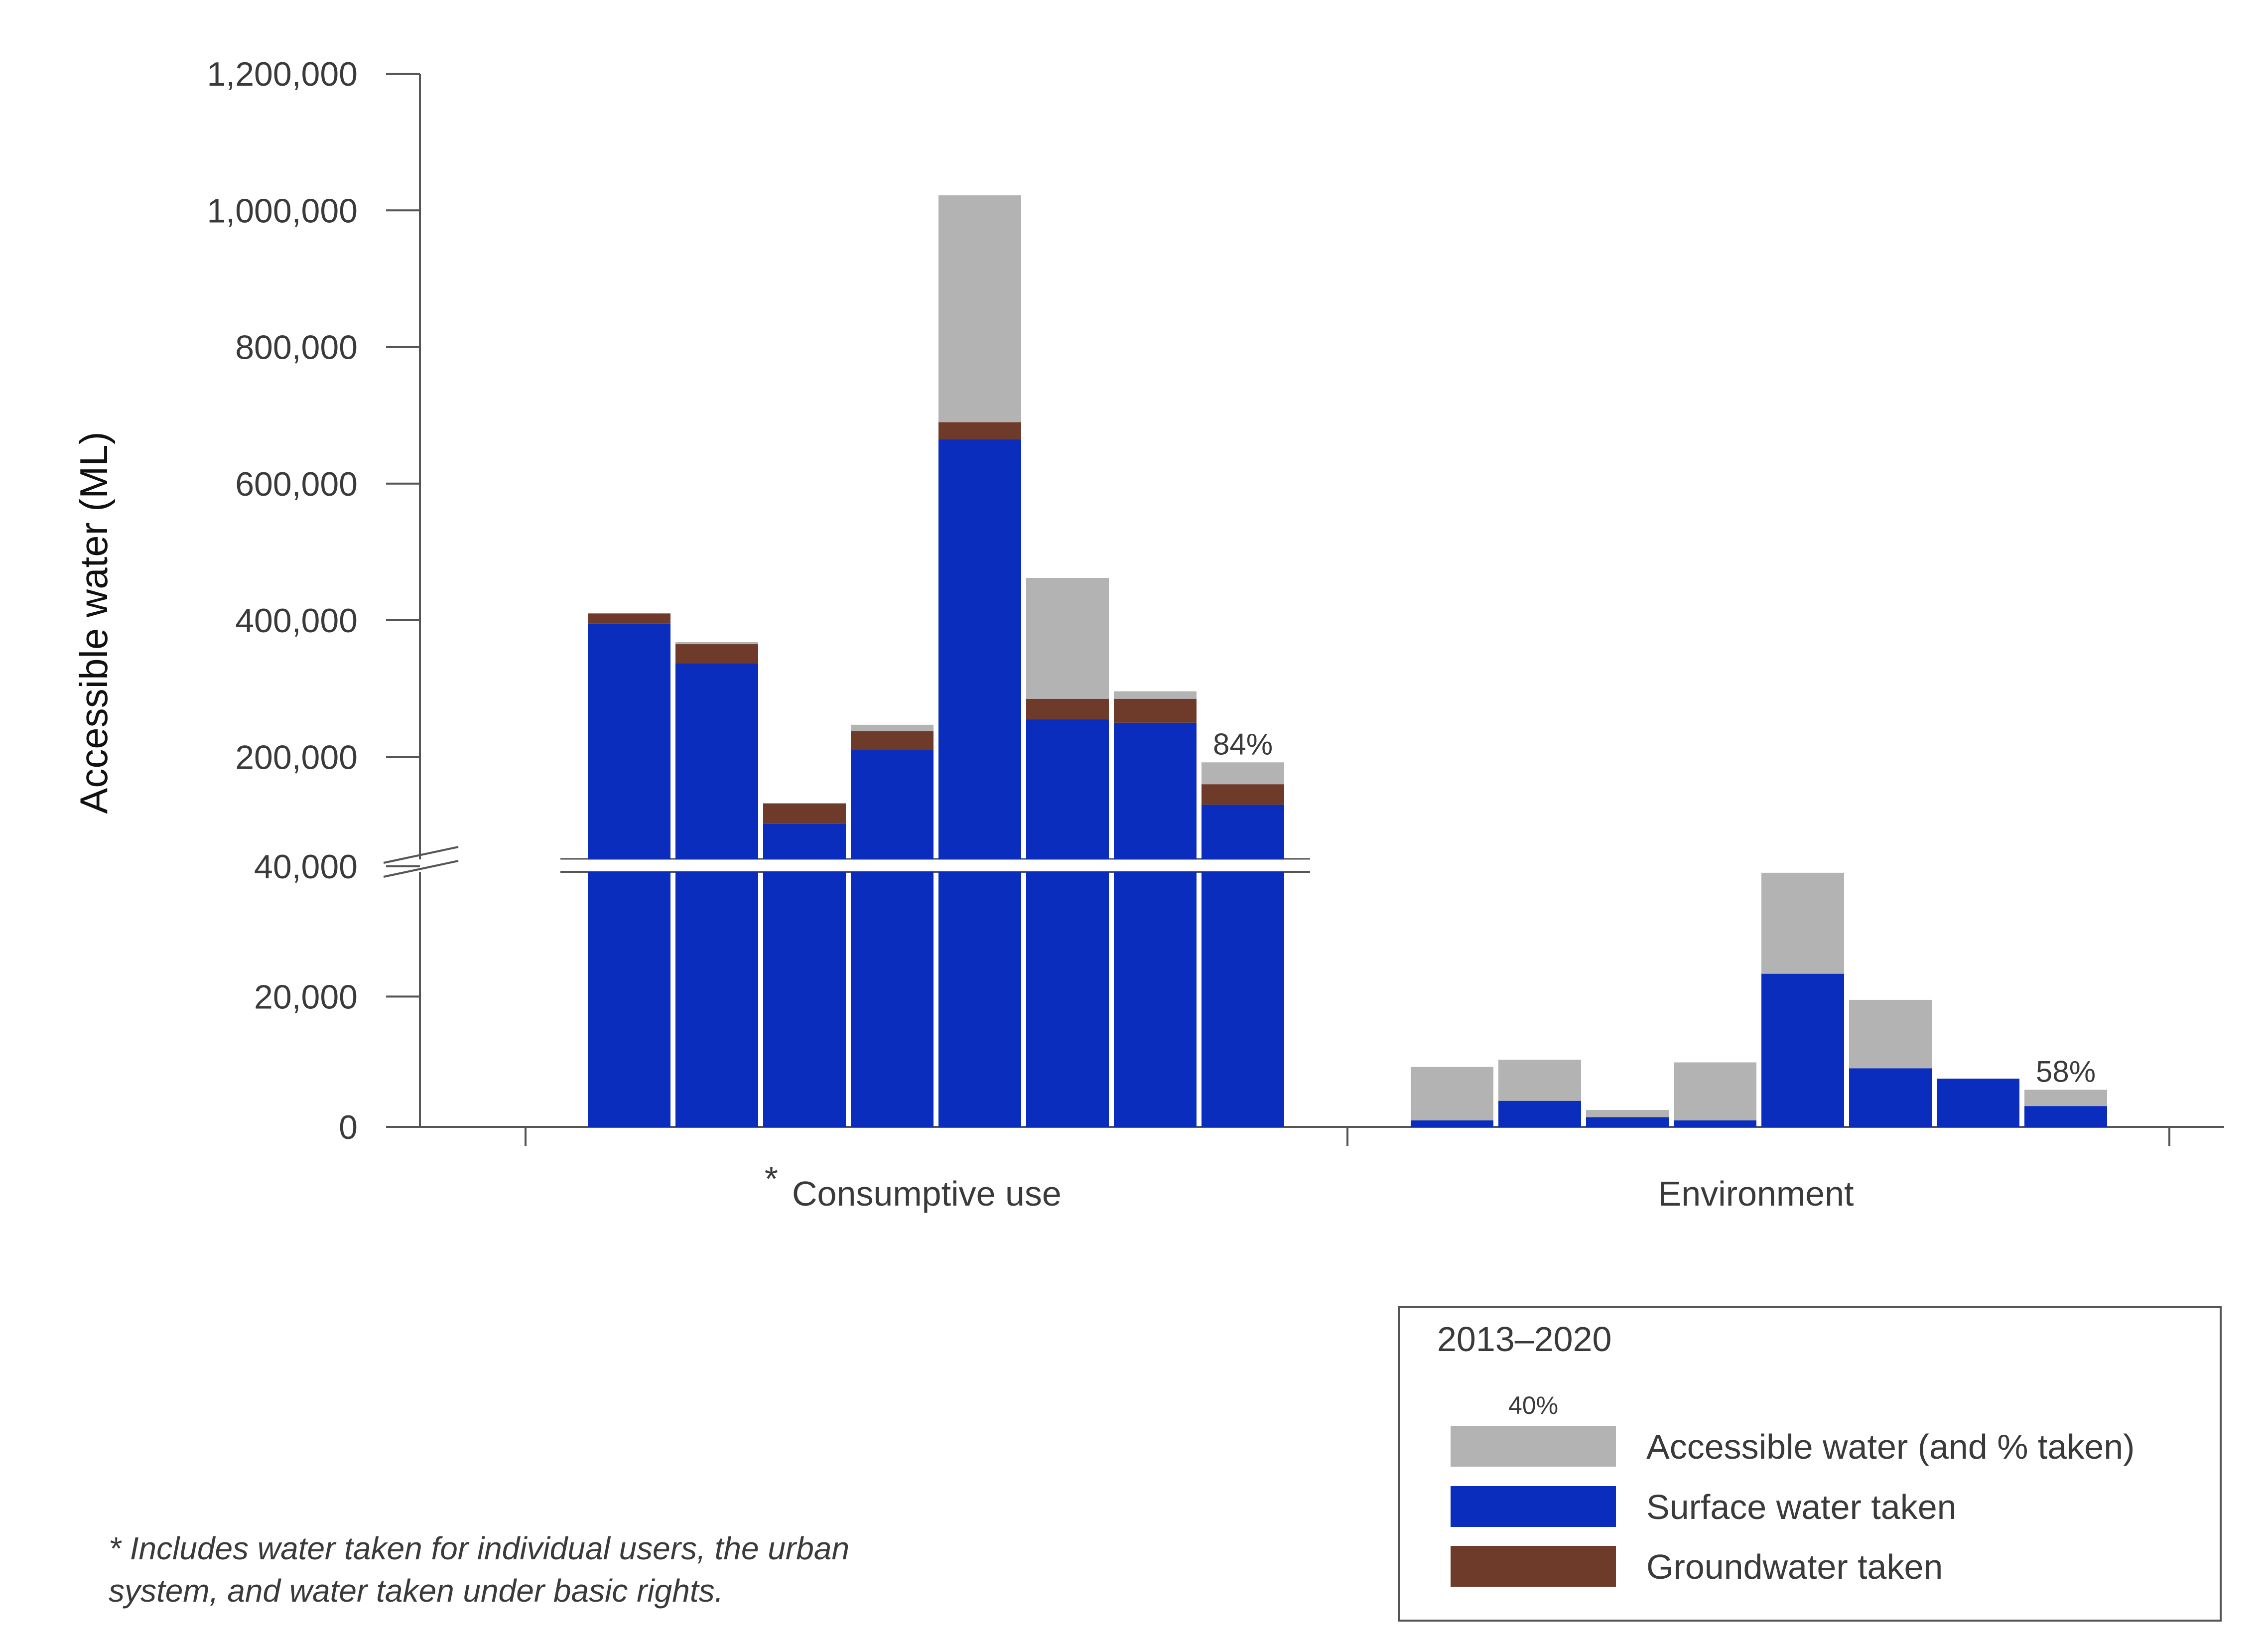  I want to click on legend-title: 2013–2020, so click(1524, 1339).